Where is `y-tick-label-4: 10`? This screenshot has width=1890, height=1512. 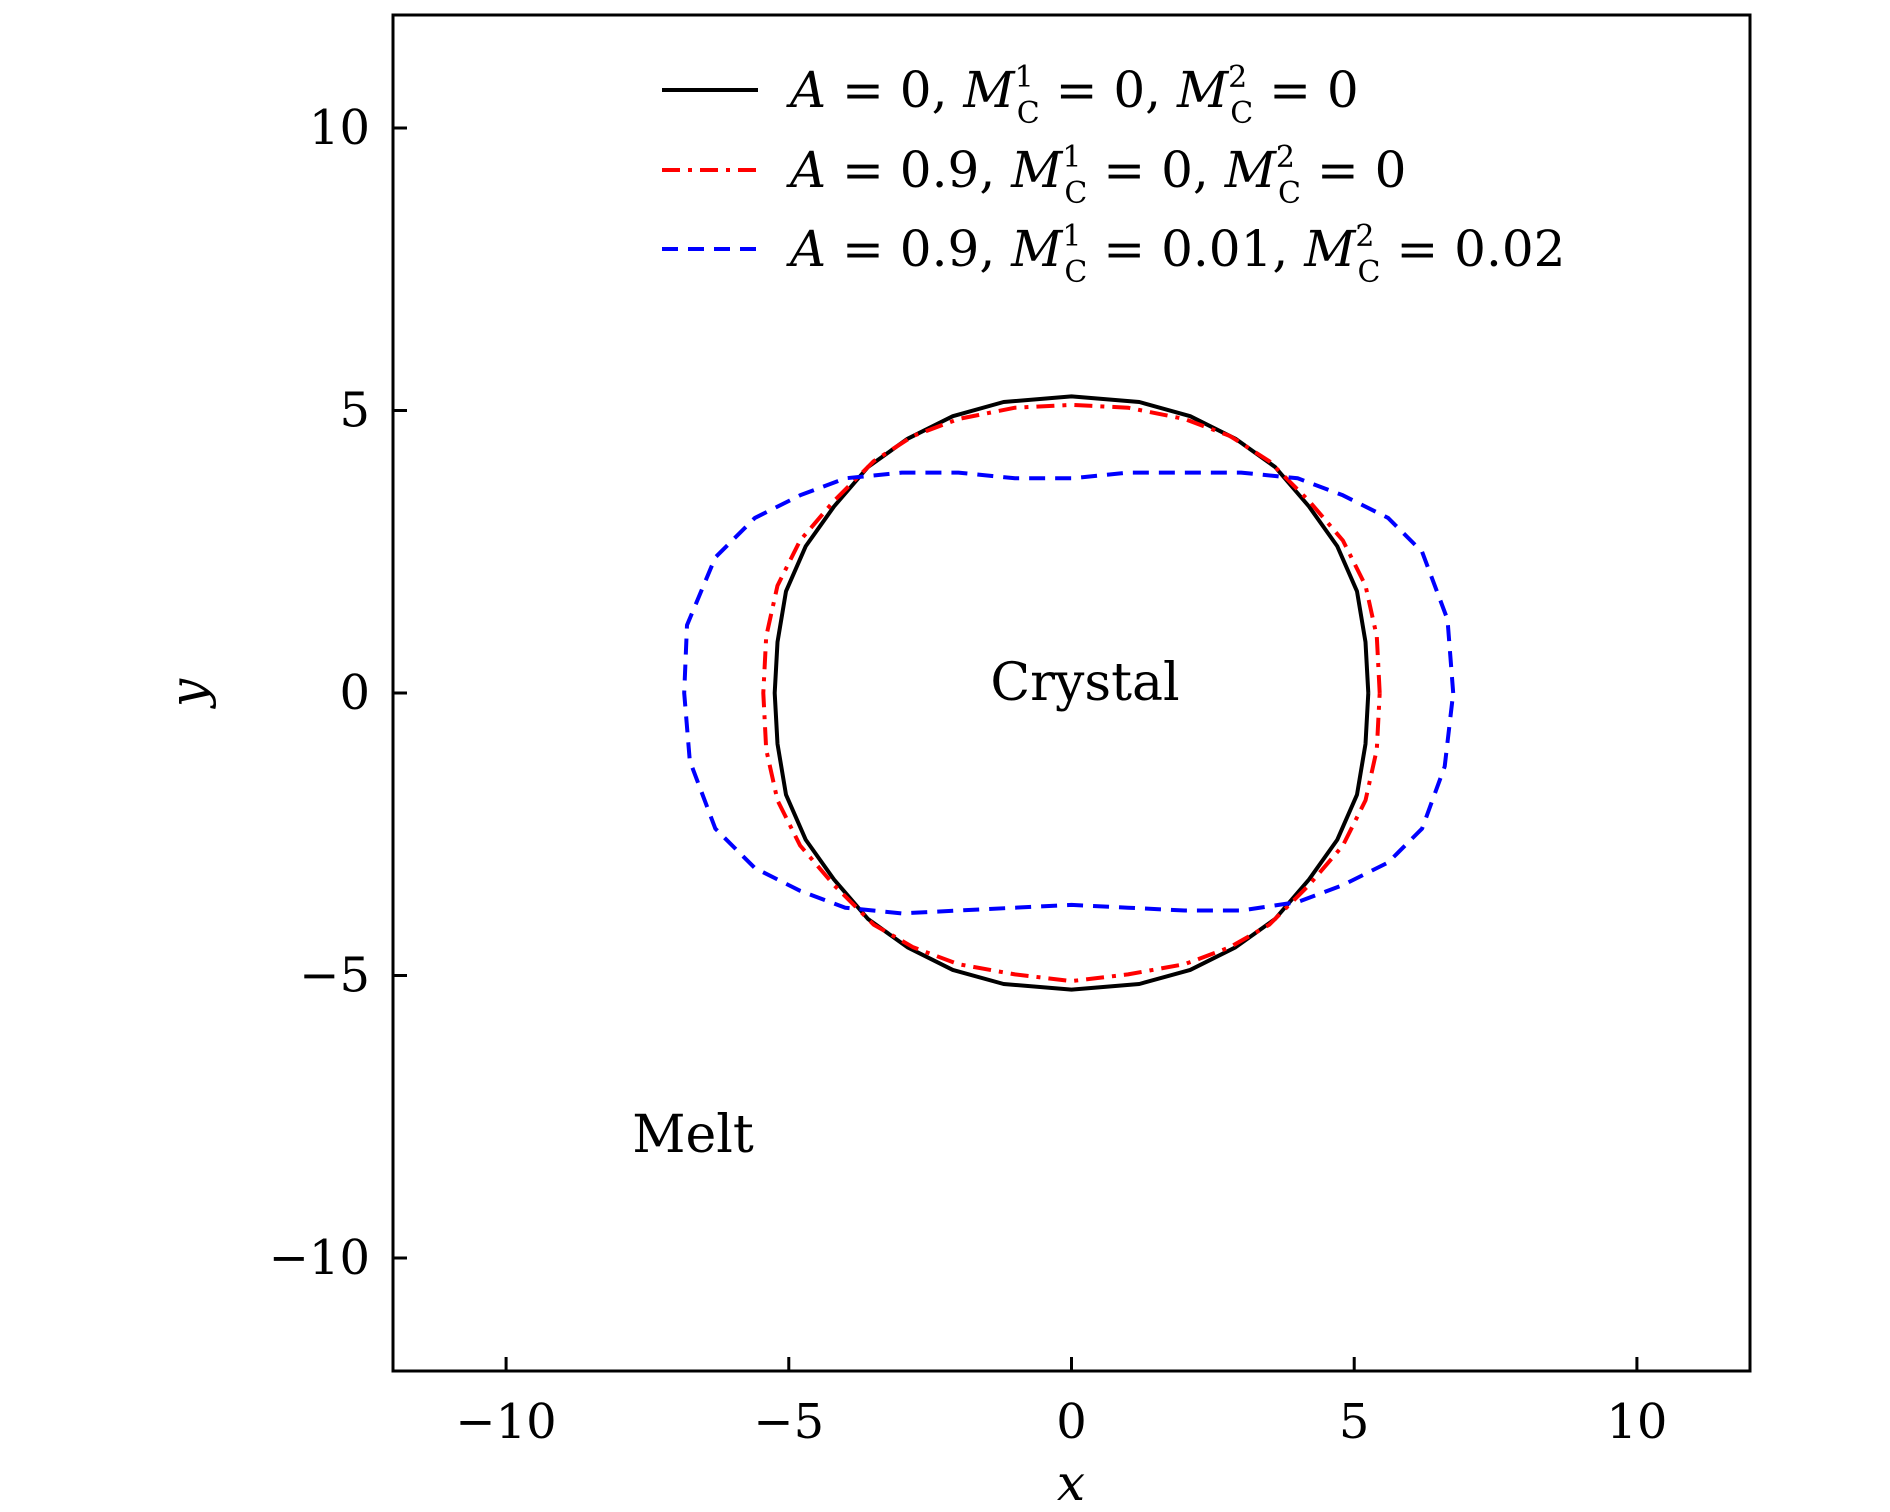 y-tick-label-4: 10 is located at coordinates (339, 128).